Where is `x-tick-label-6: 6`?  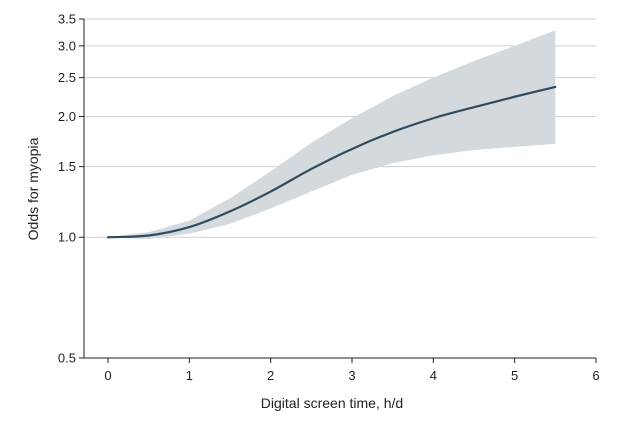
x-tick-label-6: 6 is located at coordinates (595, 375).